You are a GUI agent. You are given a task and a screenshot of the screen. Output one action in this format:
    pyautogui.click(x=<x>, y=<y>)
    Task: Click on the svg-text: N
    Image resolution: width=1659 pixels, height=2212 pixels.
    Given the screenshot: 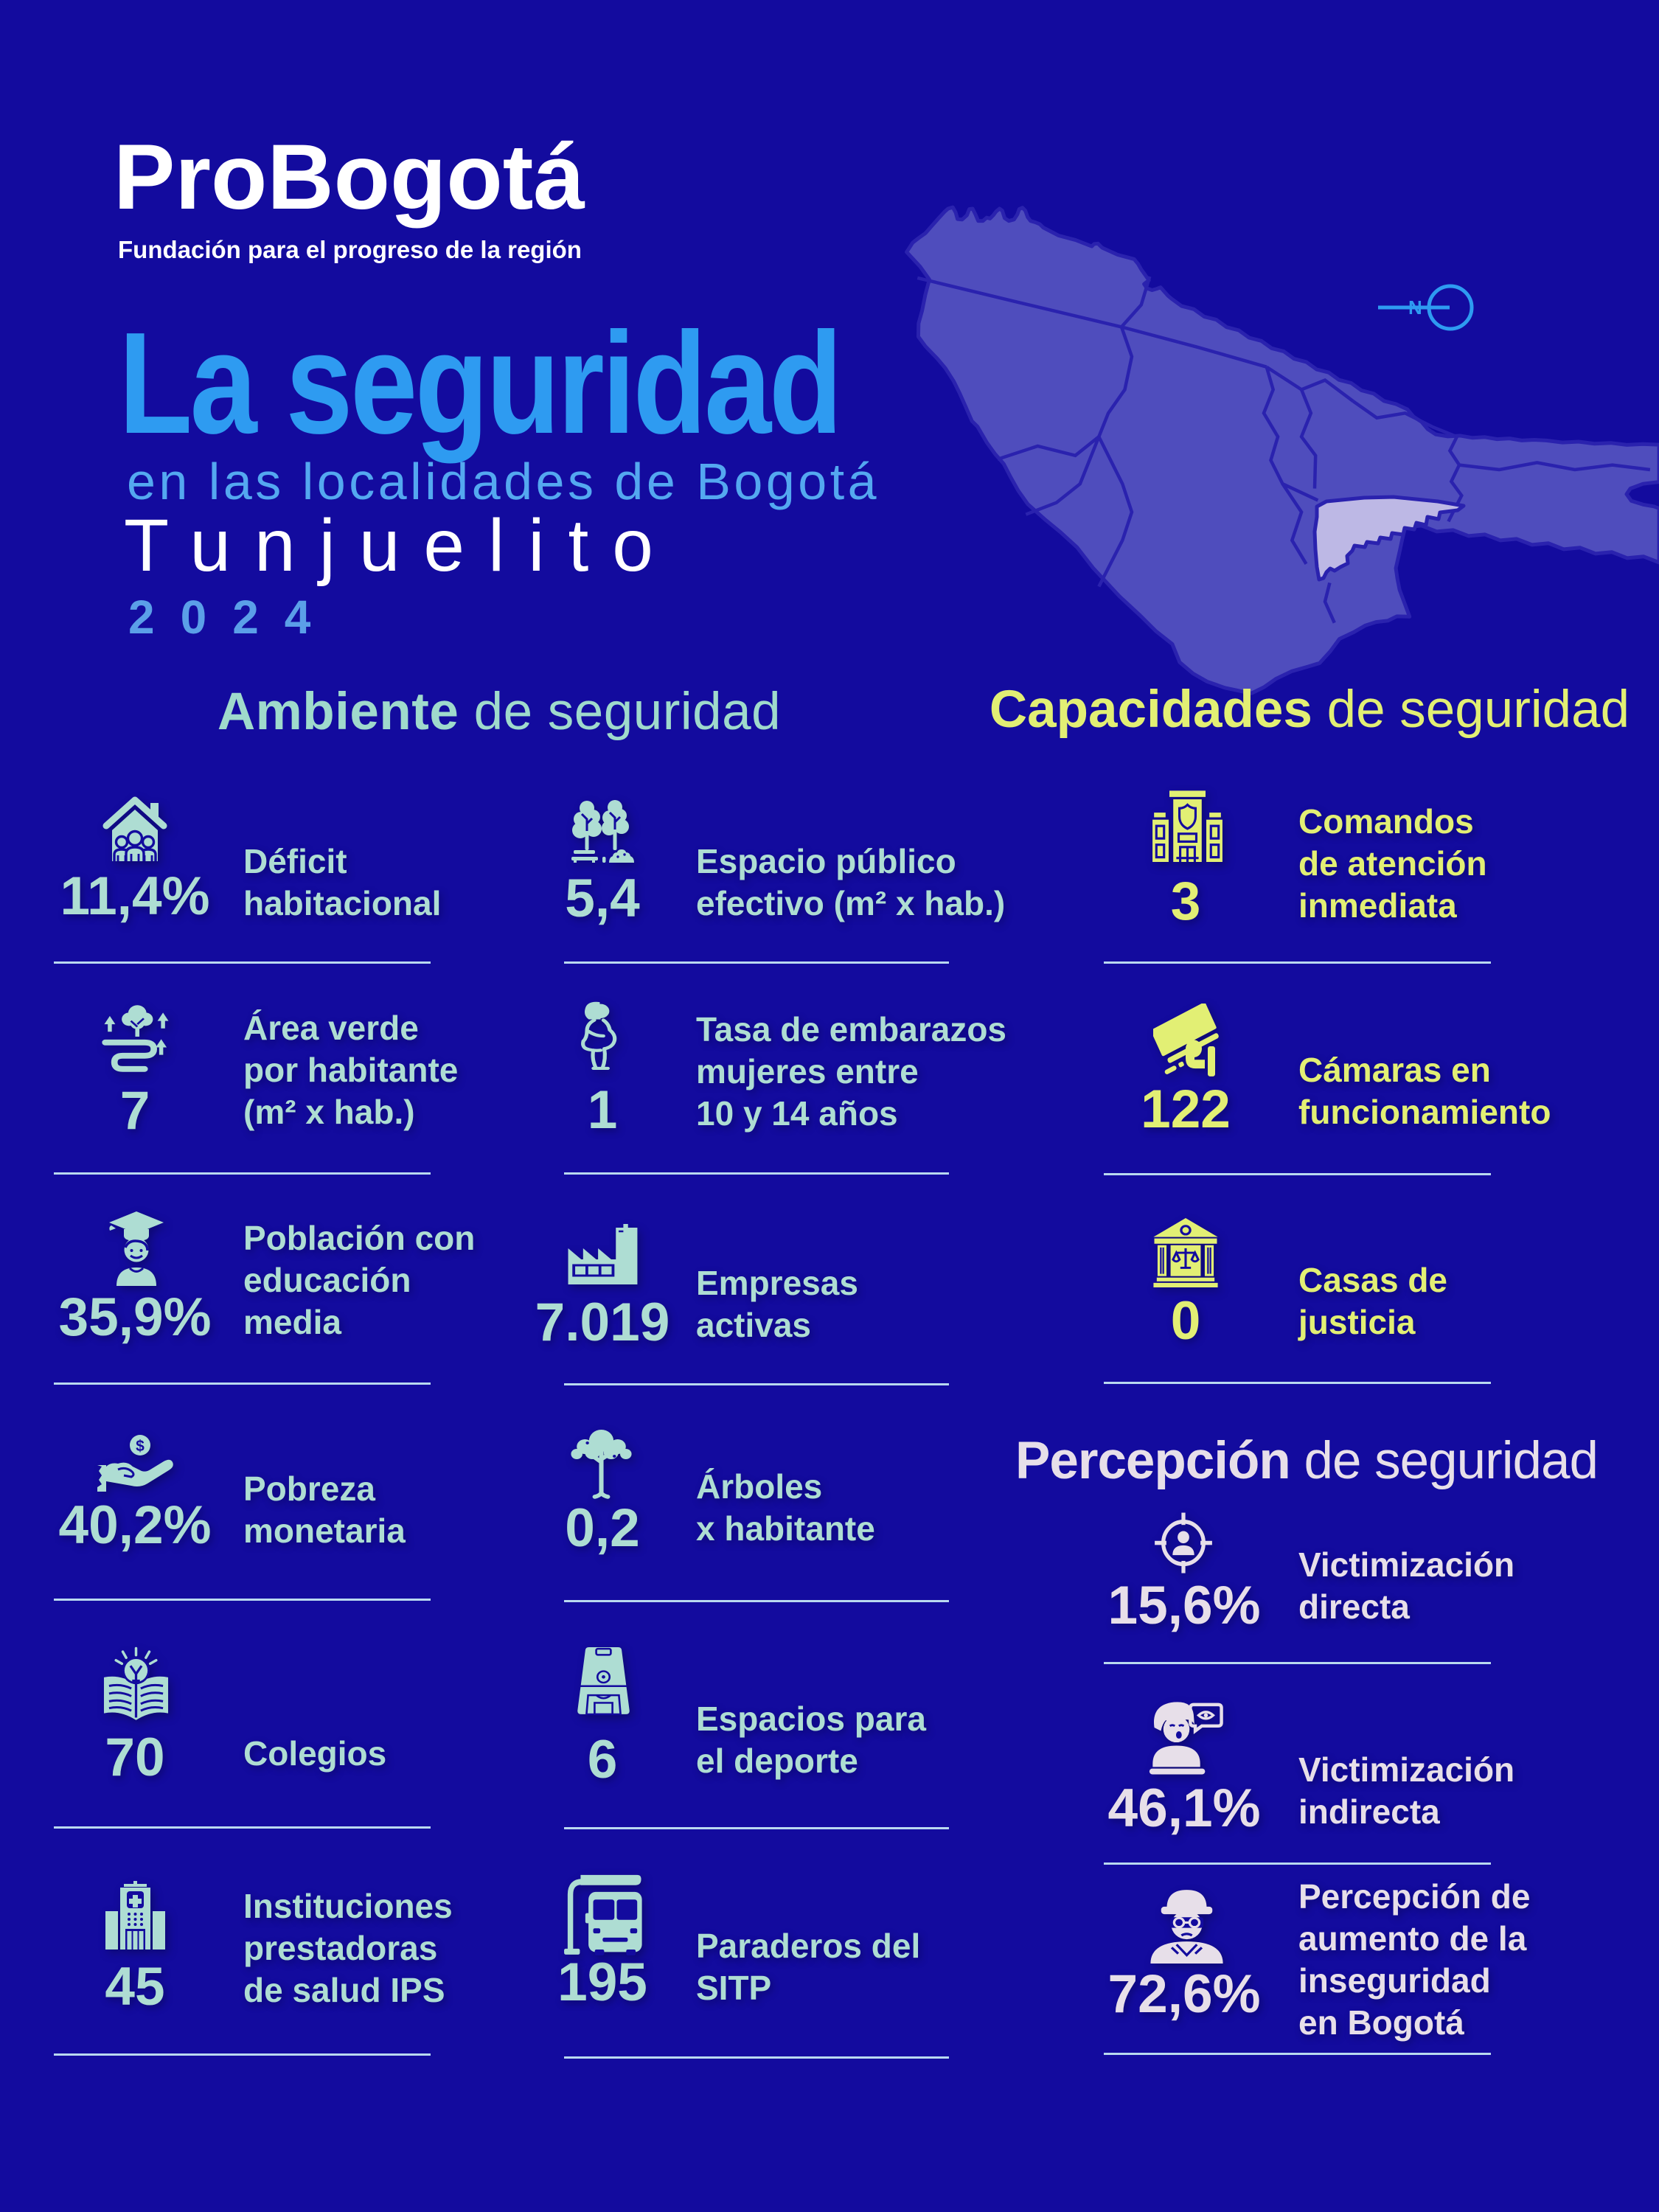 What is the action you would take?
    pyautogui.click(x=1415, y=307)
    